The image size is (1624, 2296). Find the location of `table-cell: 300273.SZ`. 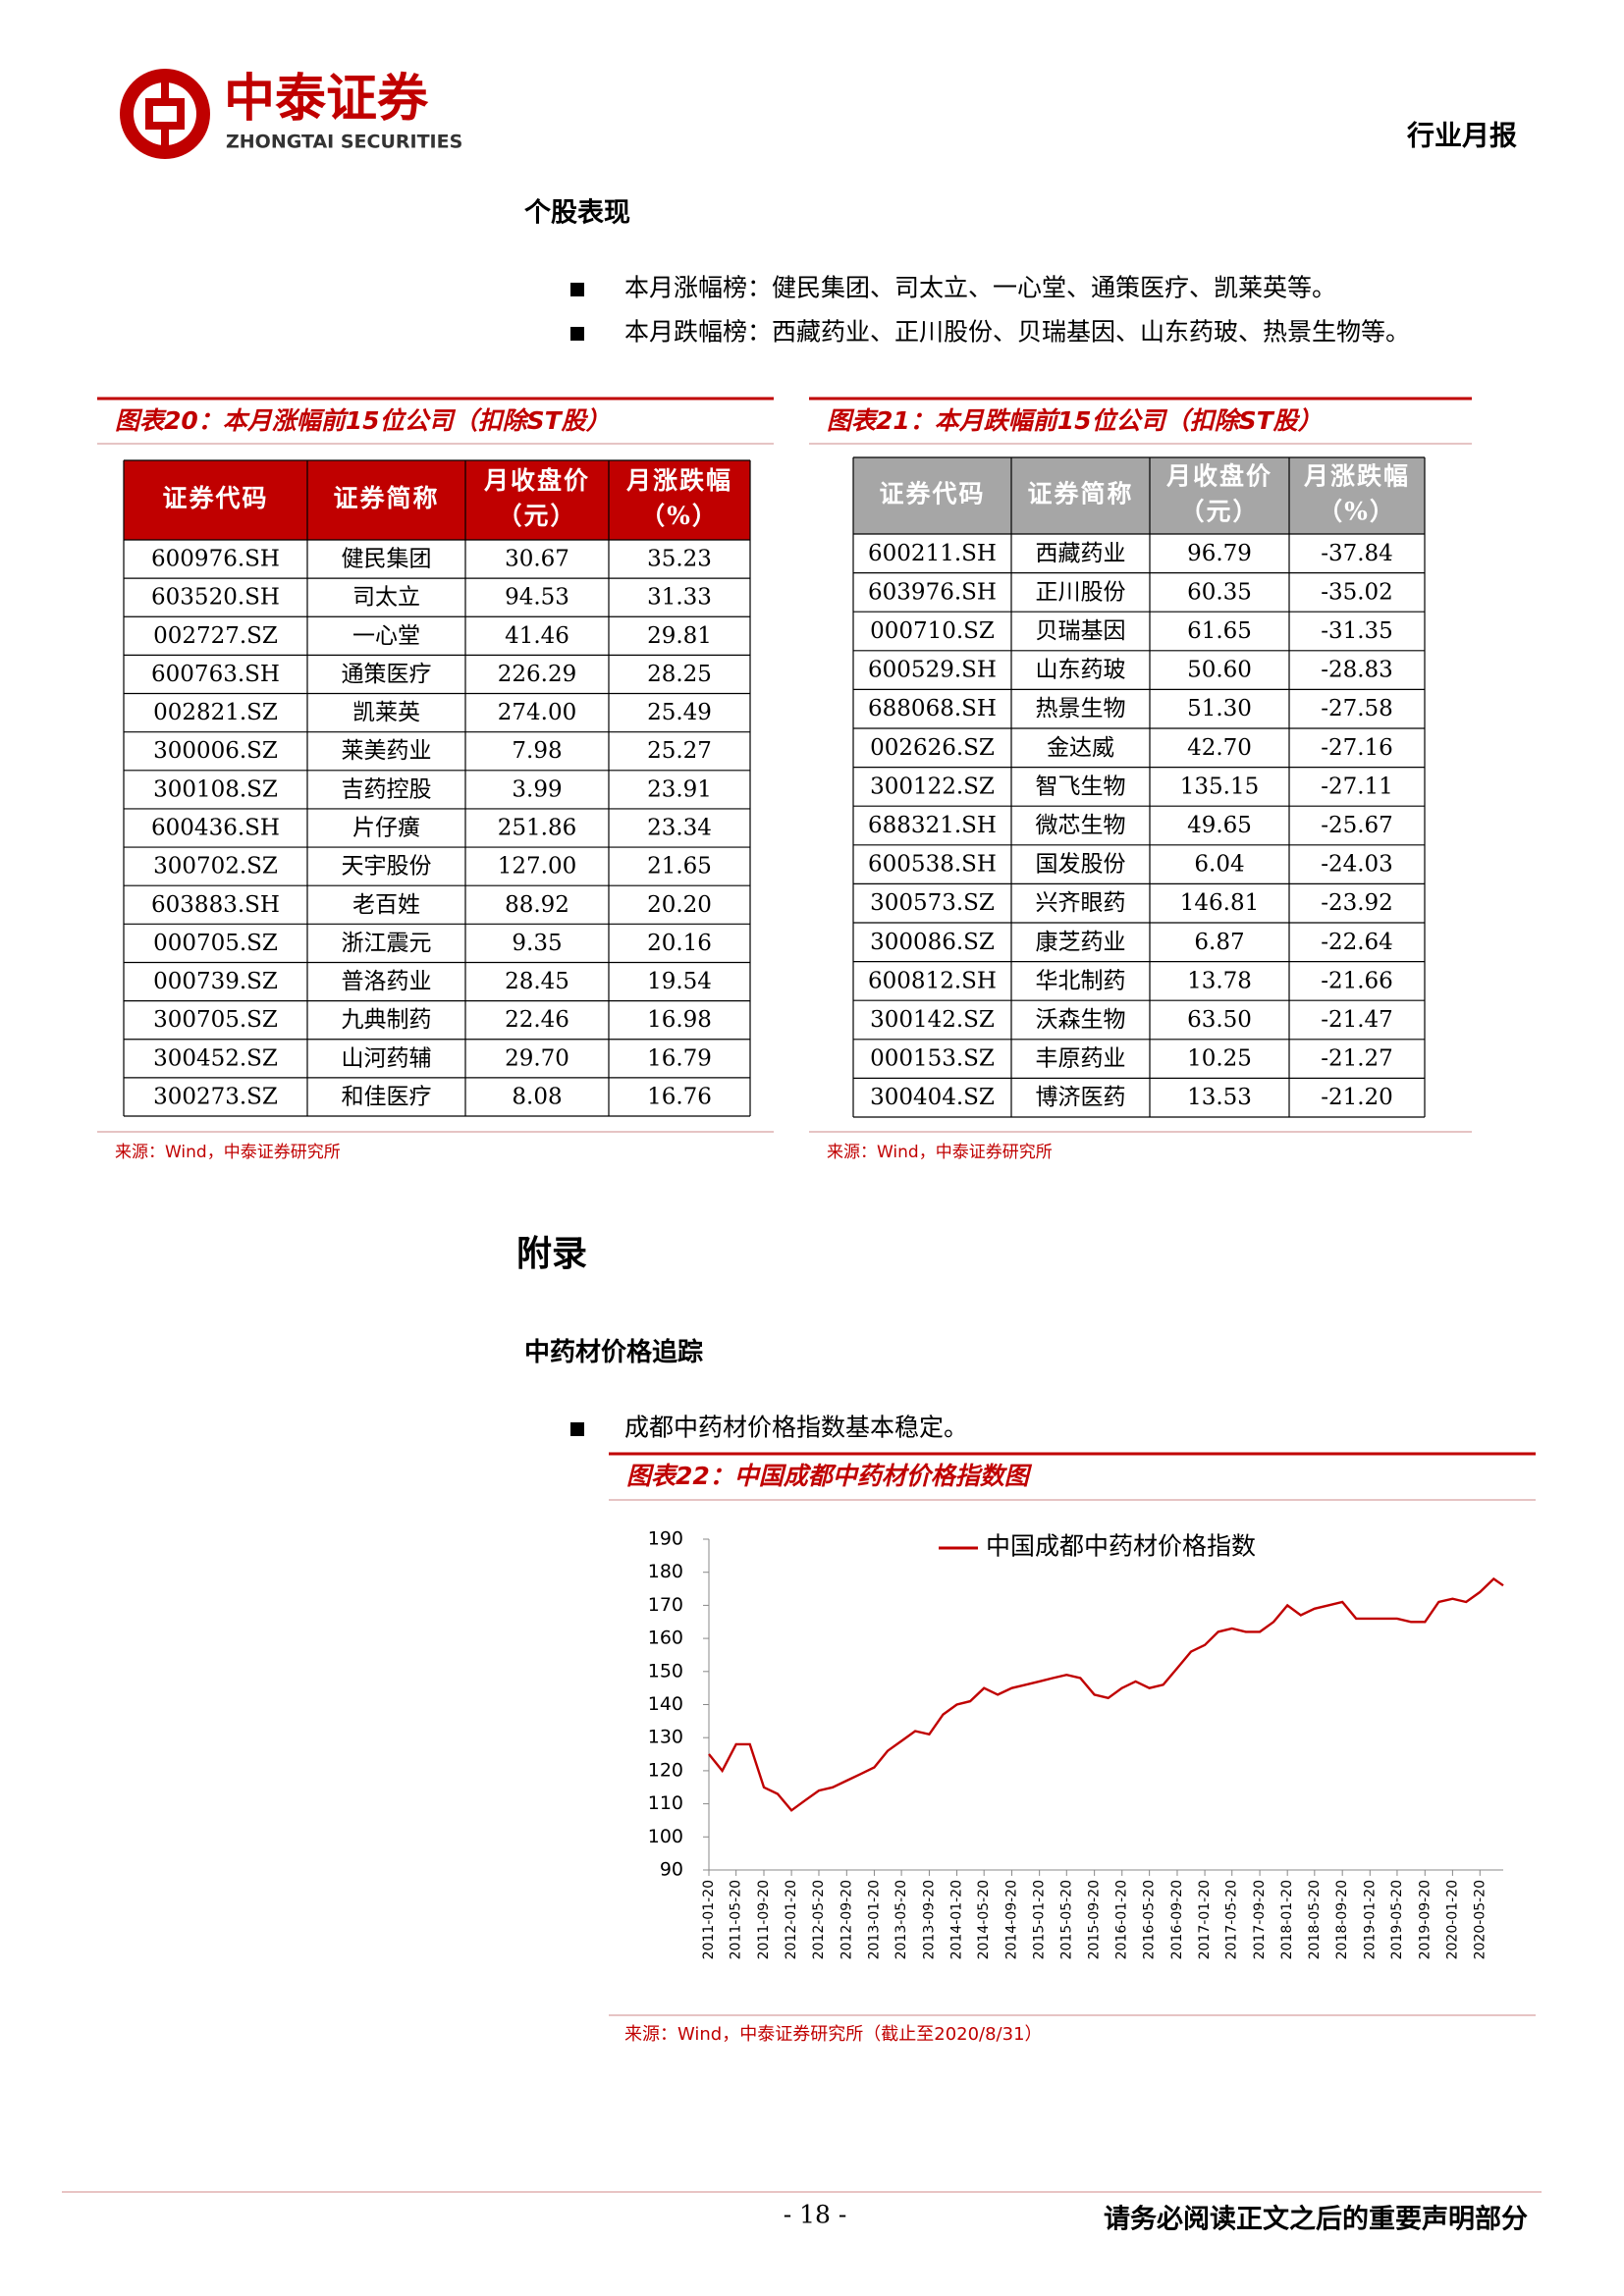

table-cell: 300273.SZ is located at coordinates (215, 1096).